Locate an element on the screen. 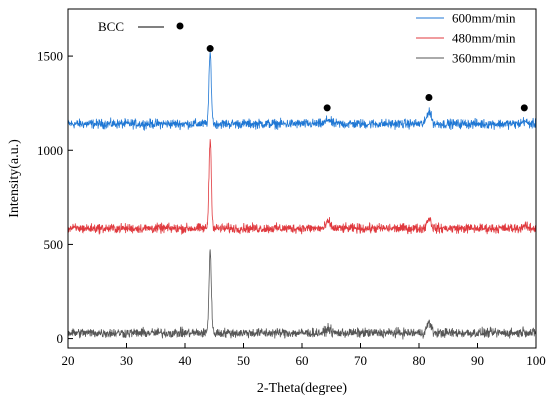  legend-label-1: 600mm/min is located at coordinates (484, 18).